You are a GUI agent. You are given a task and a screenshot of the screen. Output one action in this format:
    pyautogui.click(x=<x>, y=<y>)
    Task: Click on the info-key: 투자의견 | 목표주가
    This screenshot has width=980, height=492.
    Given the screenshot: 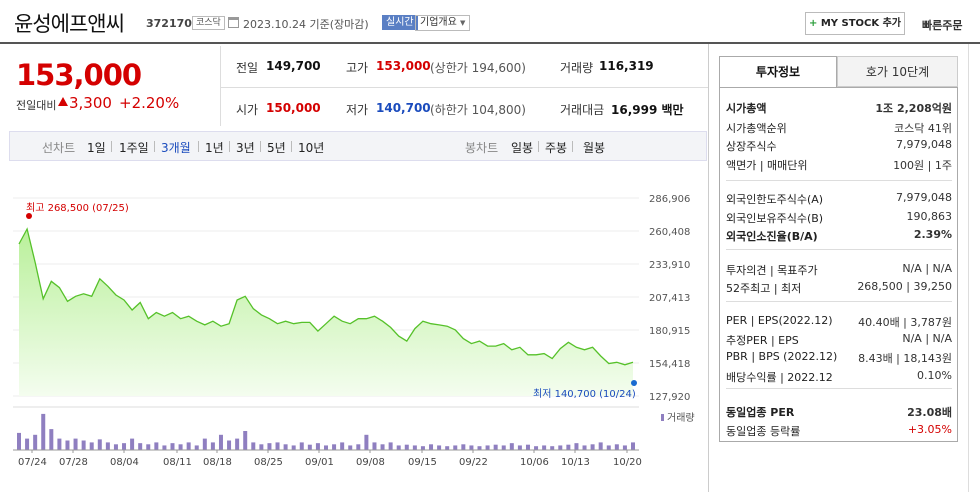 What is the action you would take?
    pyautogui.click(x=772, y=270)
    